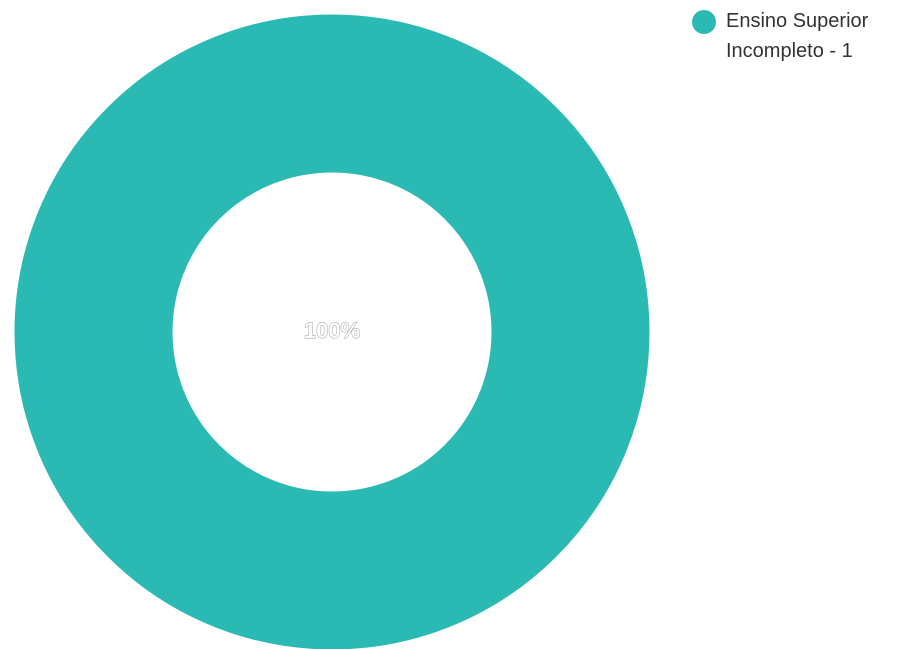 The width and height of the screenshot is (921, 649). I want to click on slice-percent-label: 100%, so click(332, 330).